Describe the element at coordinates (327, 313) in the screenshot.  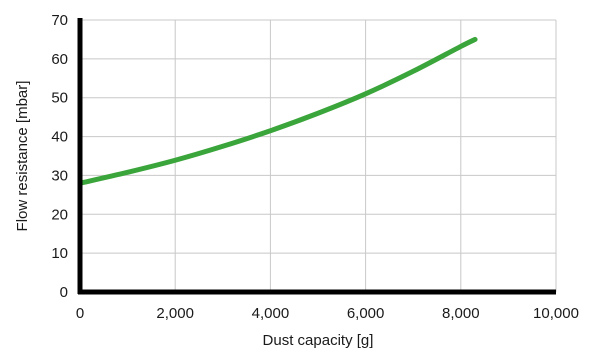
I see `x-tick-labels: 0 2,000 4,000 6,000 8,000 10,000` at that location.